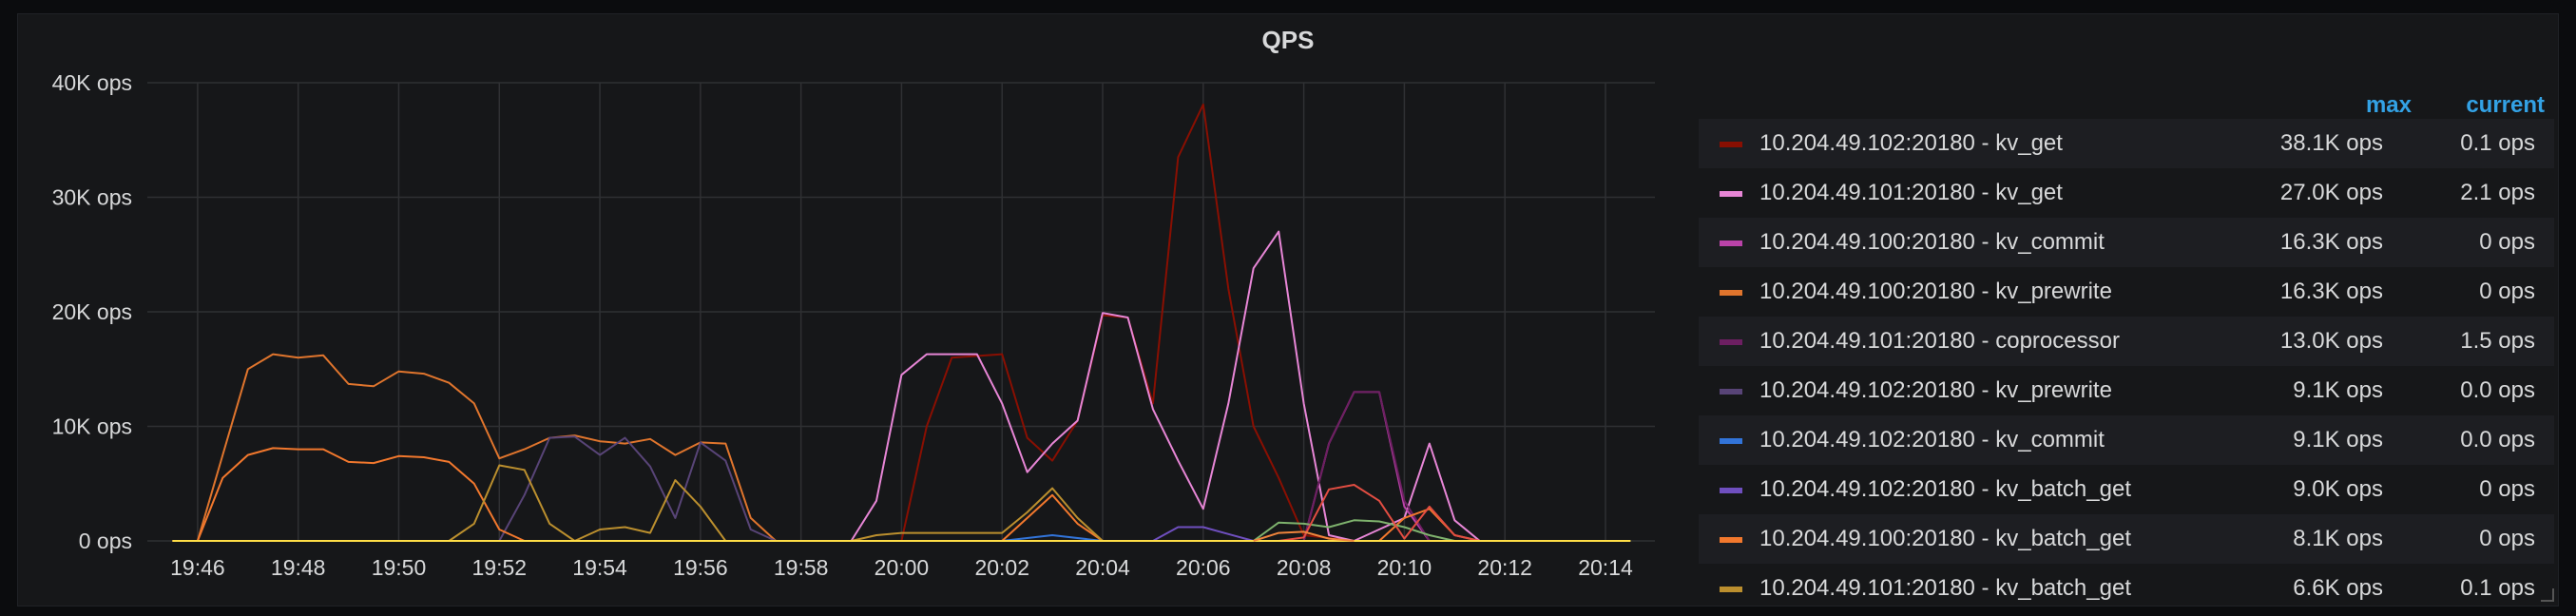 This screenshot has width=2576, height=616. What do you see at coordinates (2388, 105) in the screenshot?
I see `legend-header-max: max` at bounding box center [2388, 105].